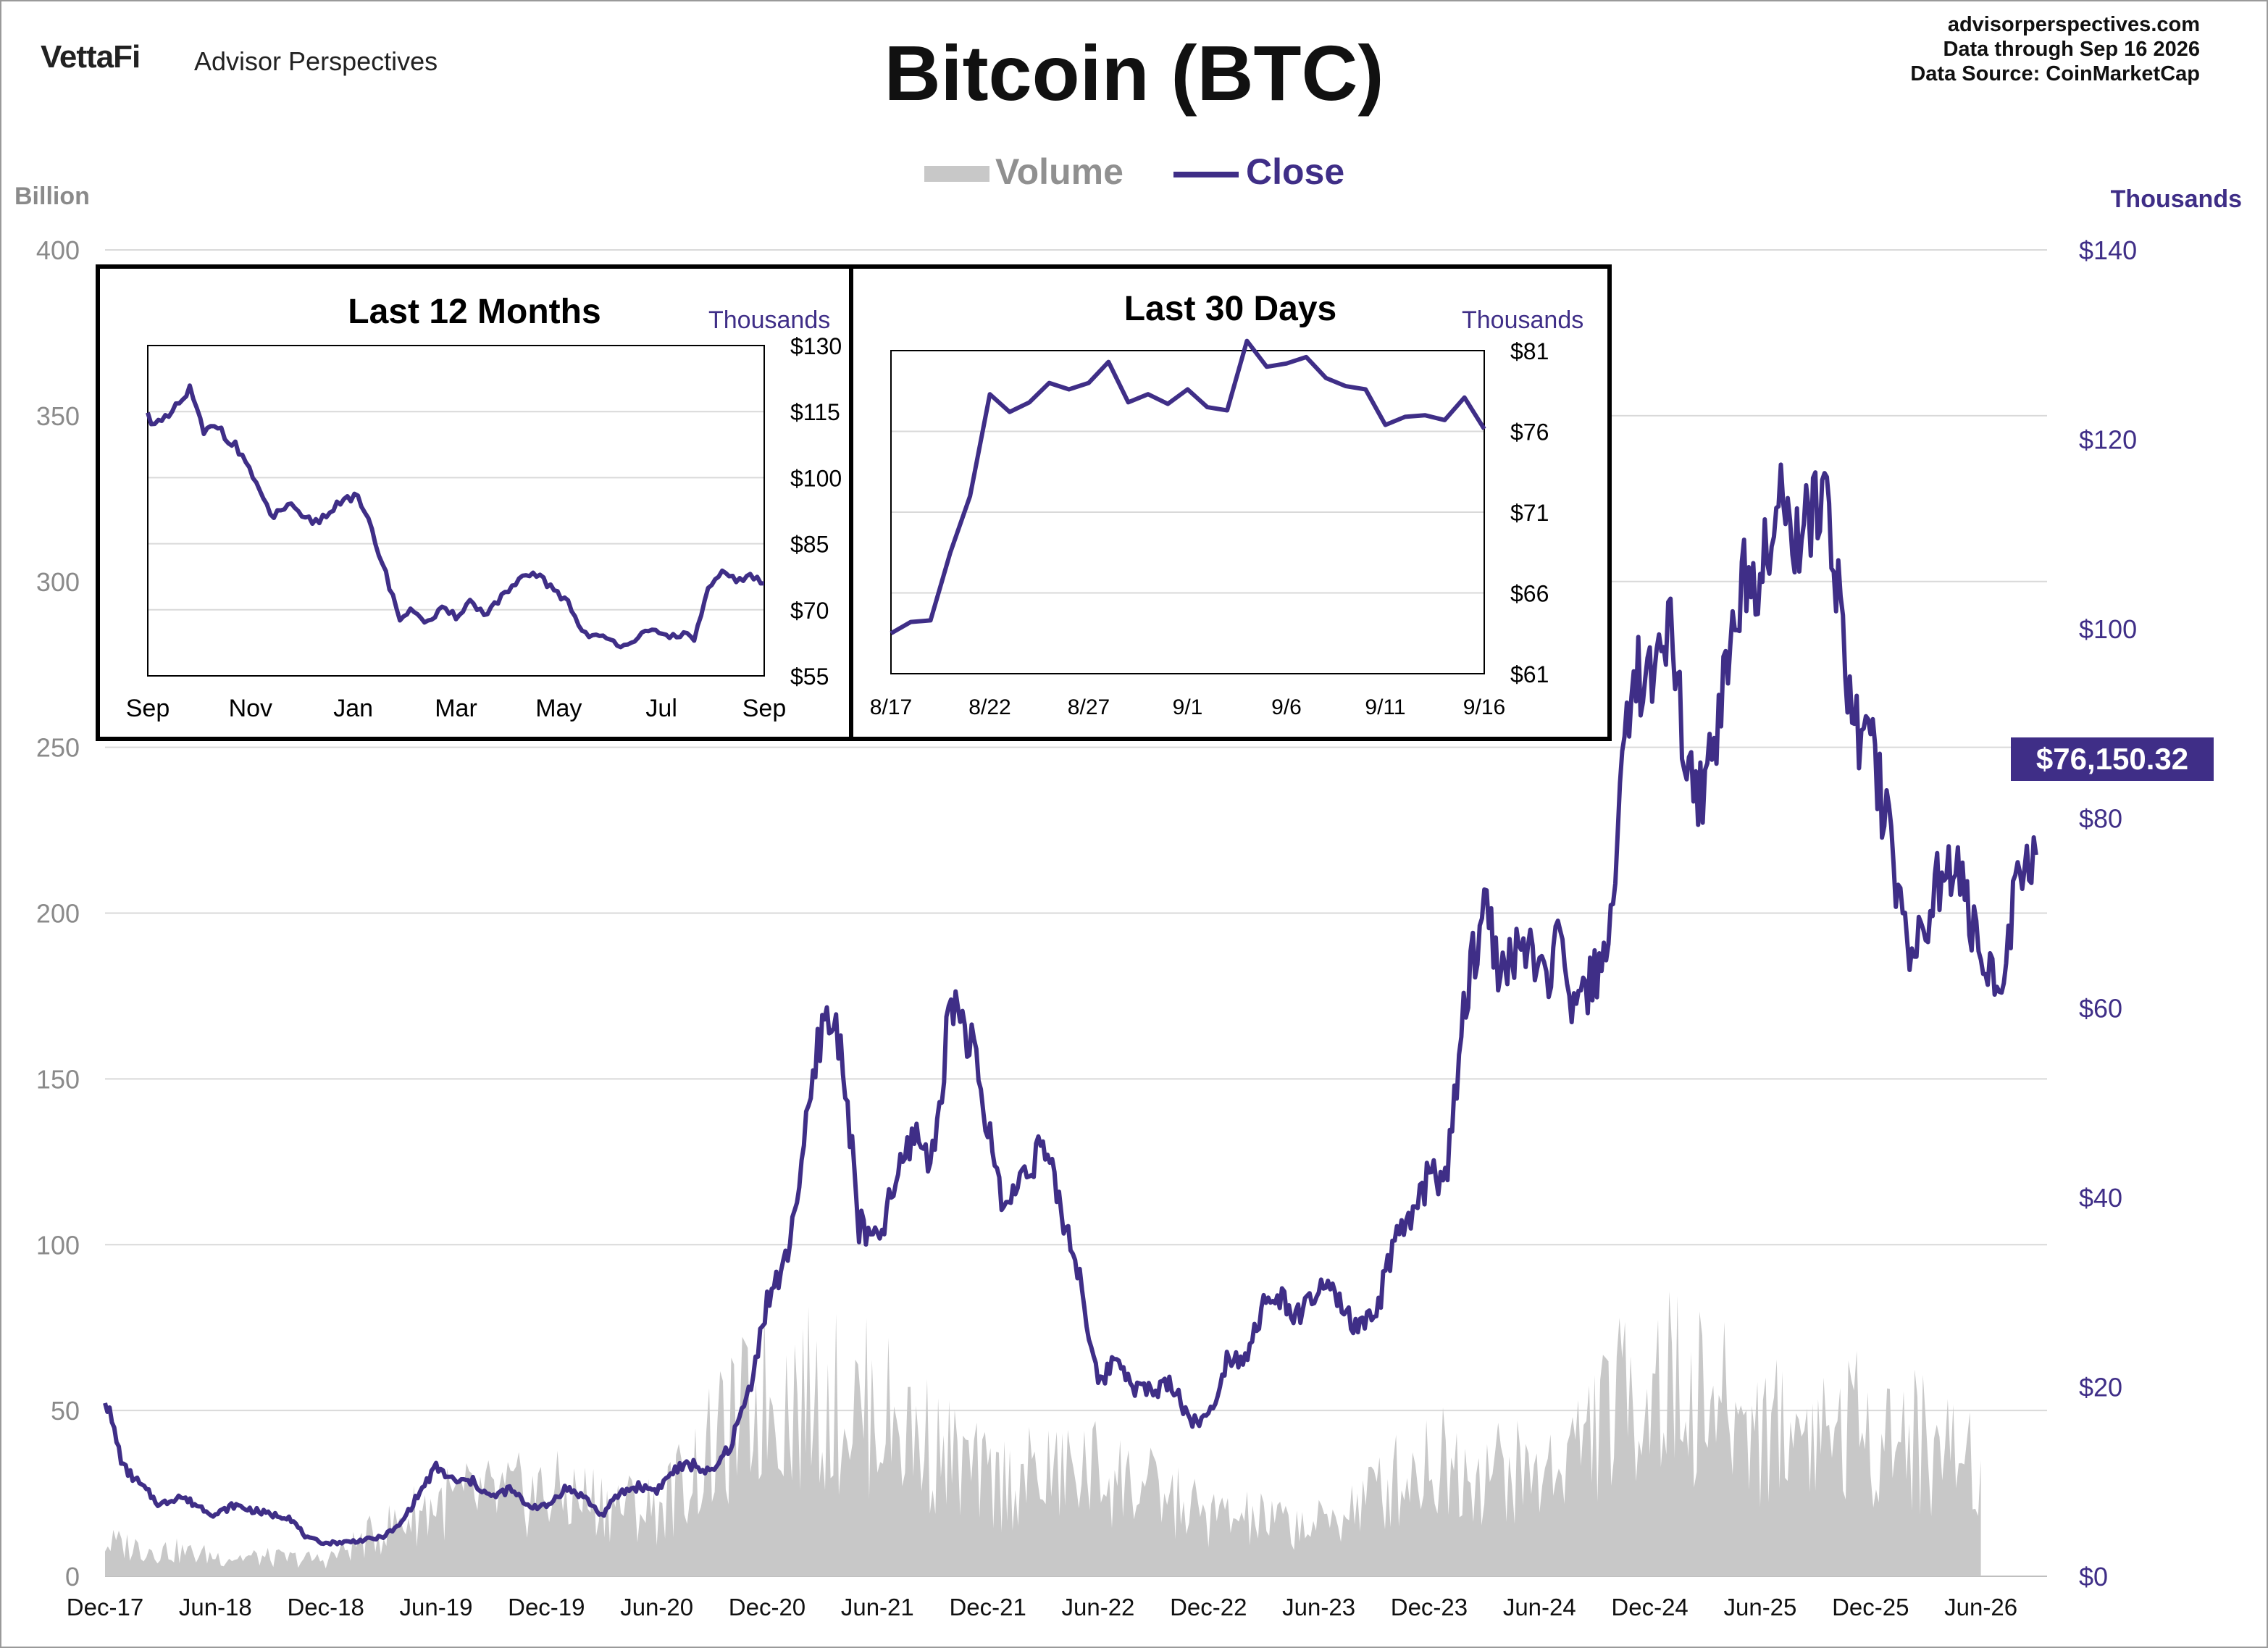  Describe the element at coordinates (216, 1607) in the screenshot. I see `x-tick-label: Jun-18` at that location.